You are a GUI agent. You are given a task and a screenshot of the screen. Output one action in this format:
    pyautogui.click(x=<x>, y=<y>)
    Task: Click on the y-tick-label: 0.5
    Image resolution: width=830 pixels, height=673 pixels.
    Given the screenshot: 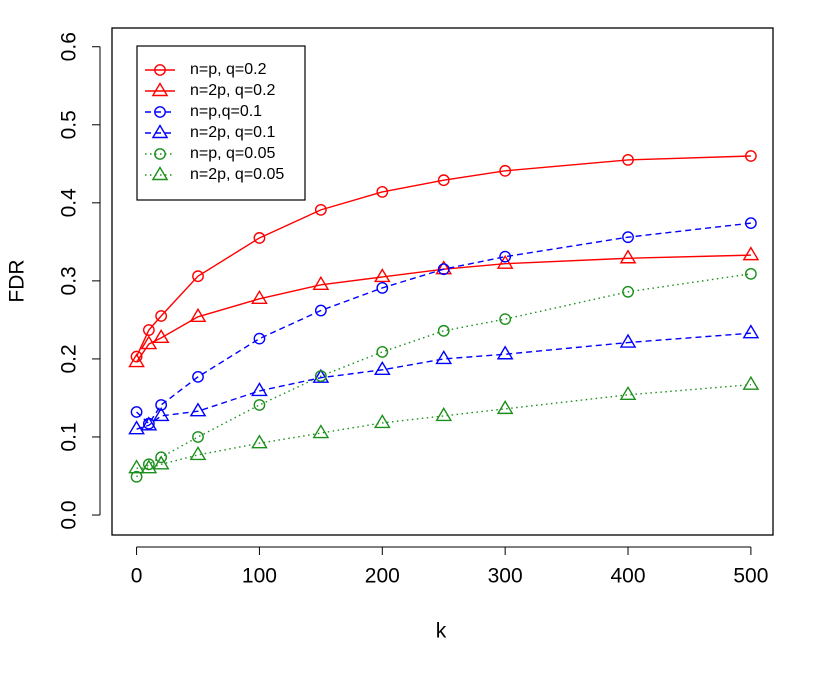 What is the action you would take?
    pyautogui.click(x=69, y=124)
    